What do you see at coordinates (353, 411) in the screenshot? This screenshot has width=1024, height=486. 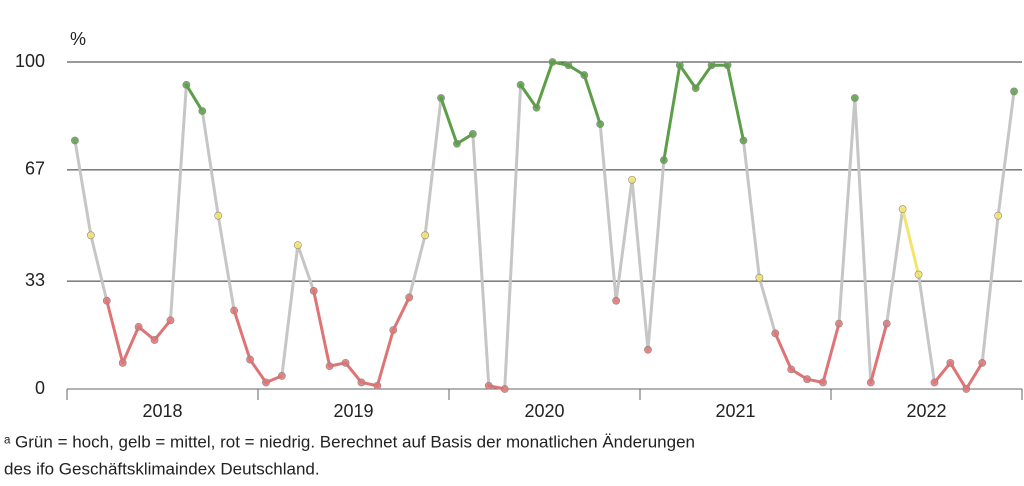 I see `x-tick-label: 2019` at bounding box center [353, 411].